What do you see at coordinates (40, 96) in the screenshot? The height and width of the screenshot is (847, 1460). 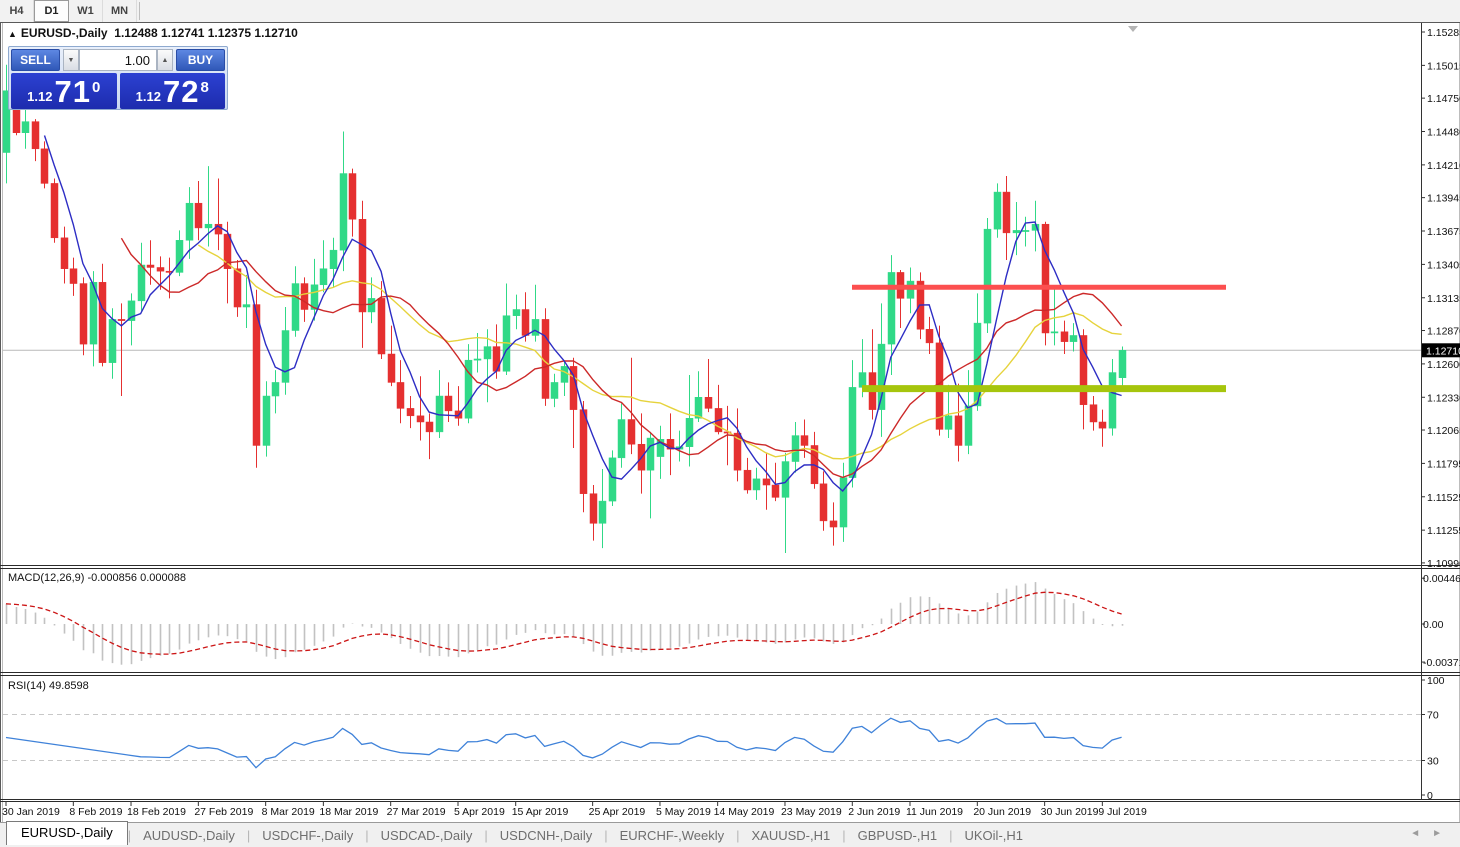 I see `bid-prefix: 1.12` at bounding box center [40, 96].